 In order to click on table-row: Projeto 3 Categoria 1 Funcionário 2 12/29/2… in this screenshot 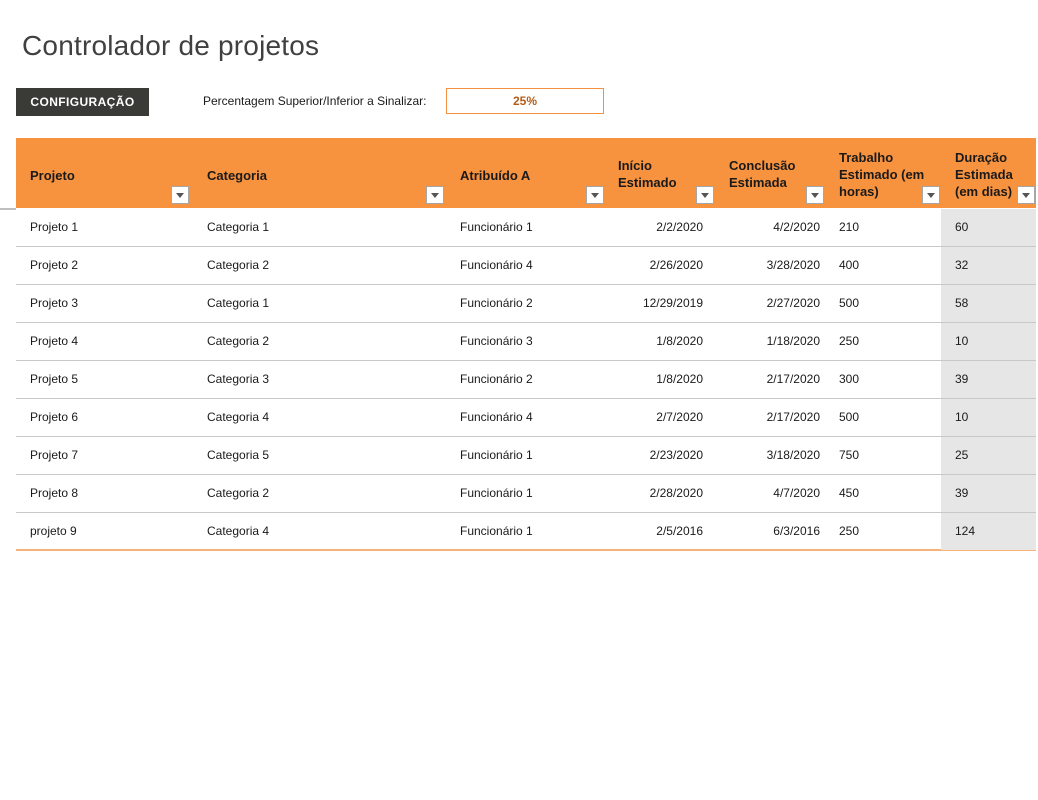, I will do `click(526, 304)`.